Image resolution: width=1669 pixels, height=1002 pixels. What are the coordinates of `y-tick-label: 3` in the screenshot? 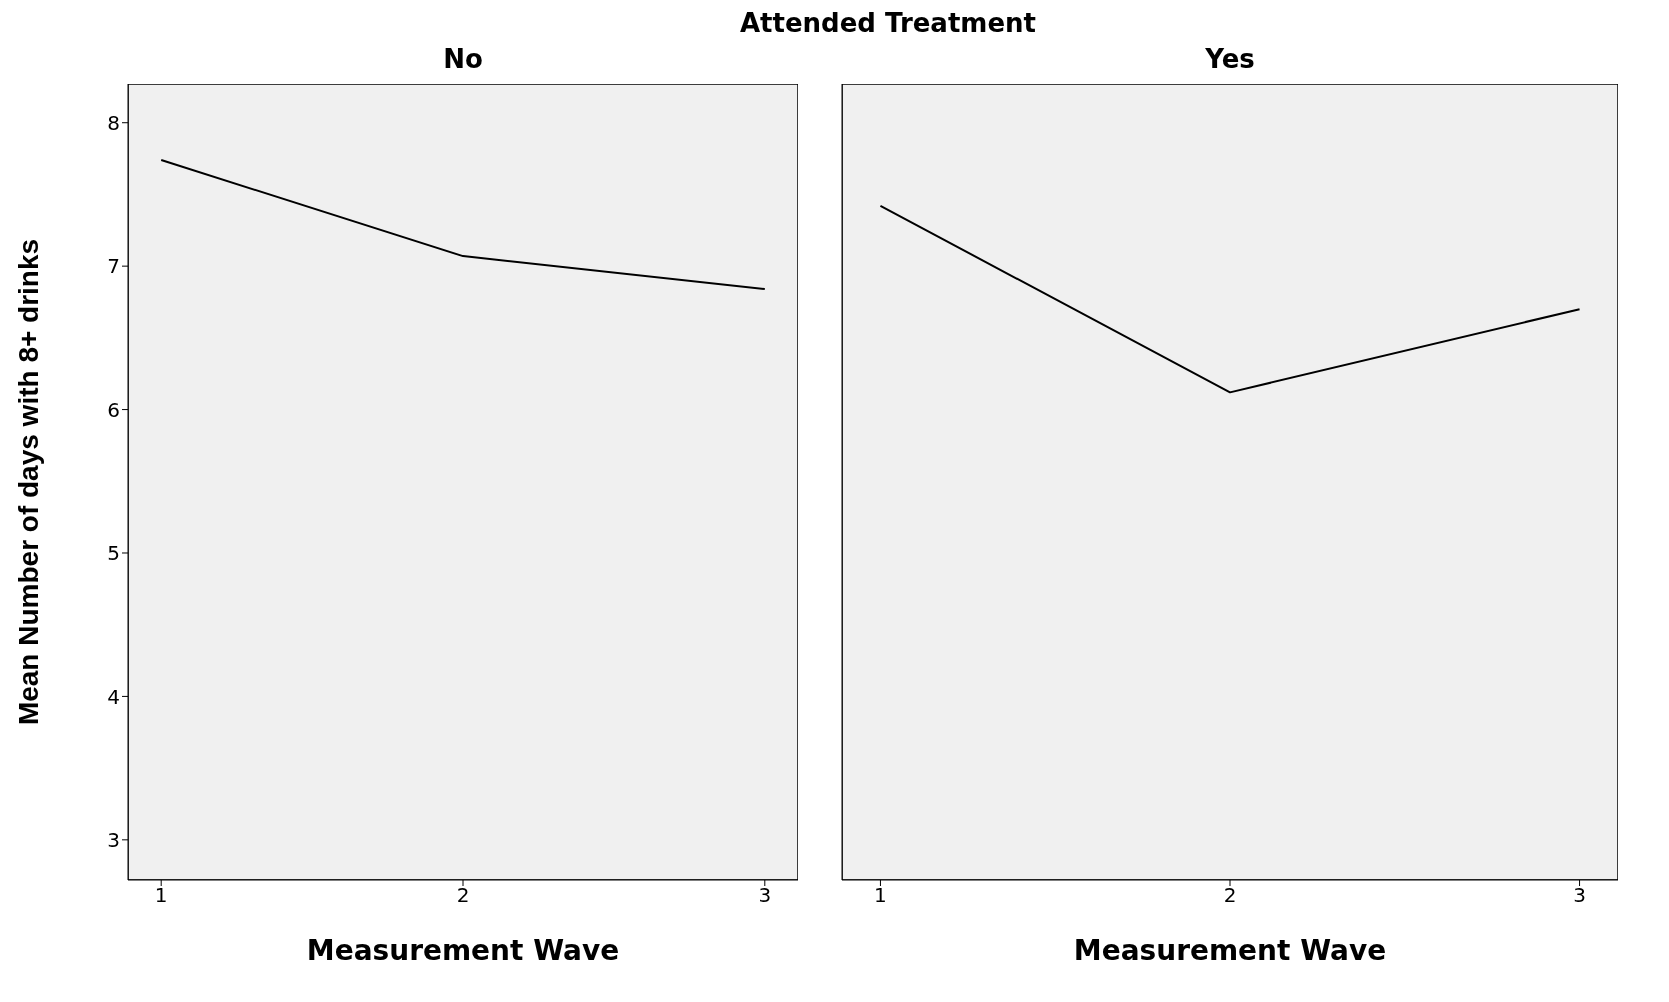 It's located at (113, 839).